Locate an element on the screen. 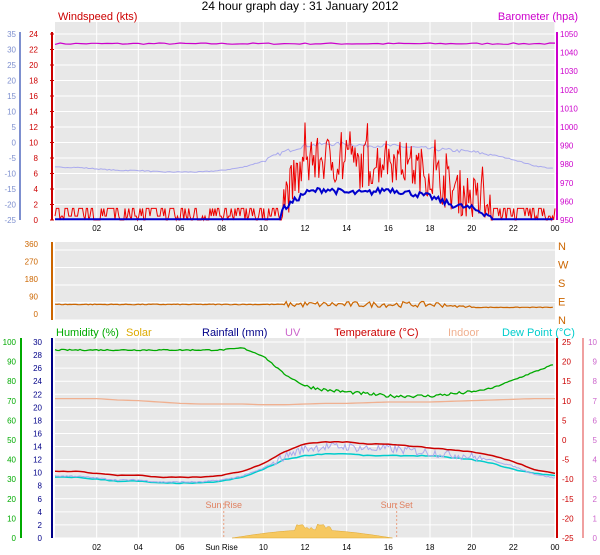 The width and height of the screenshot is (600, 555). panel1-x-tick-label: 10 is located at coordinates (263, 228).